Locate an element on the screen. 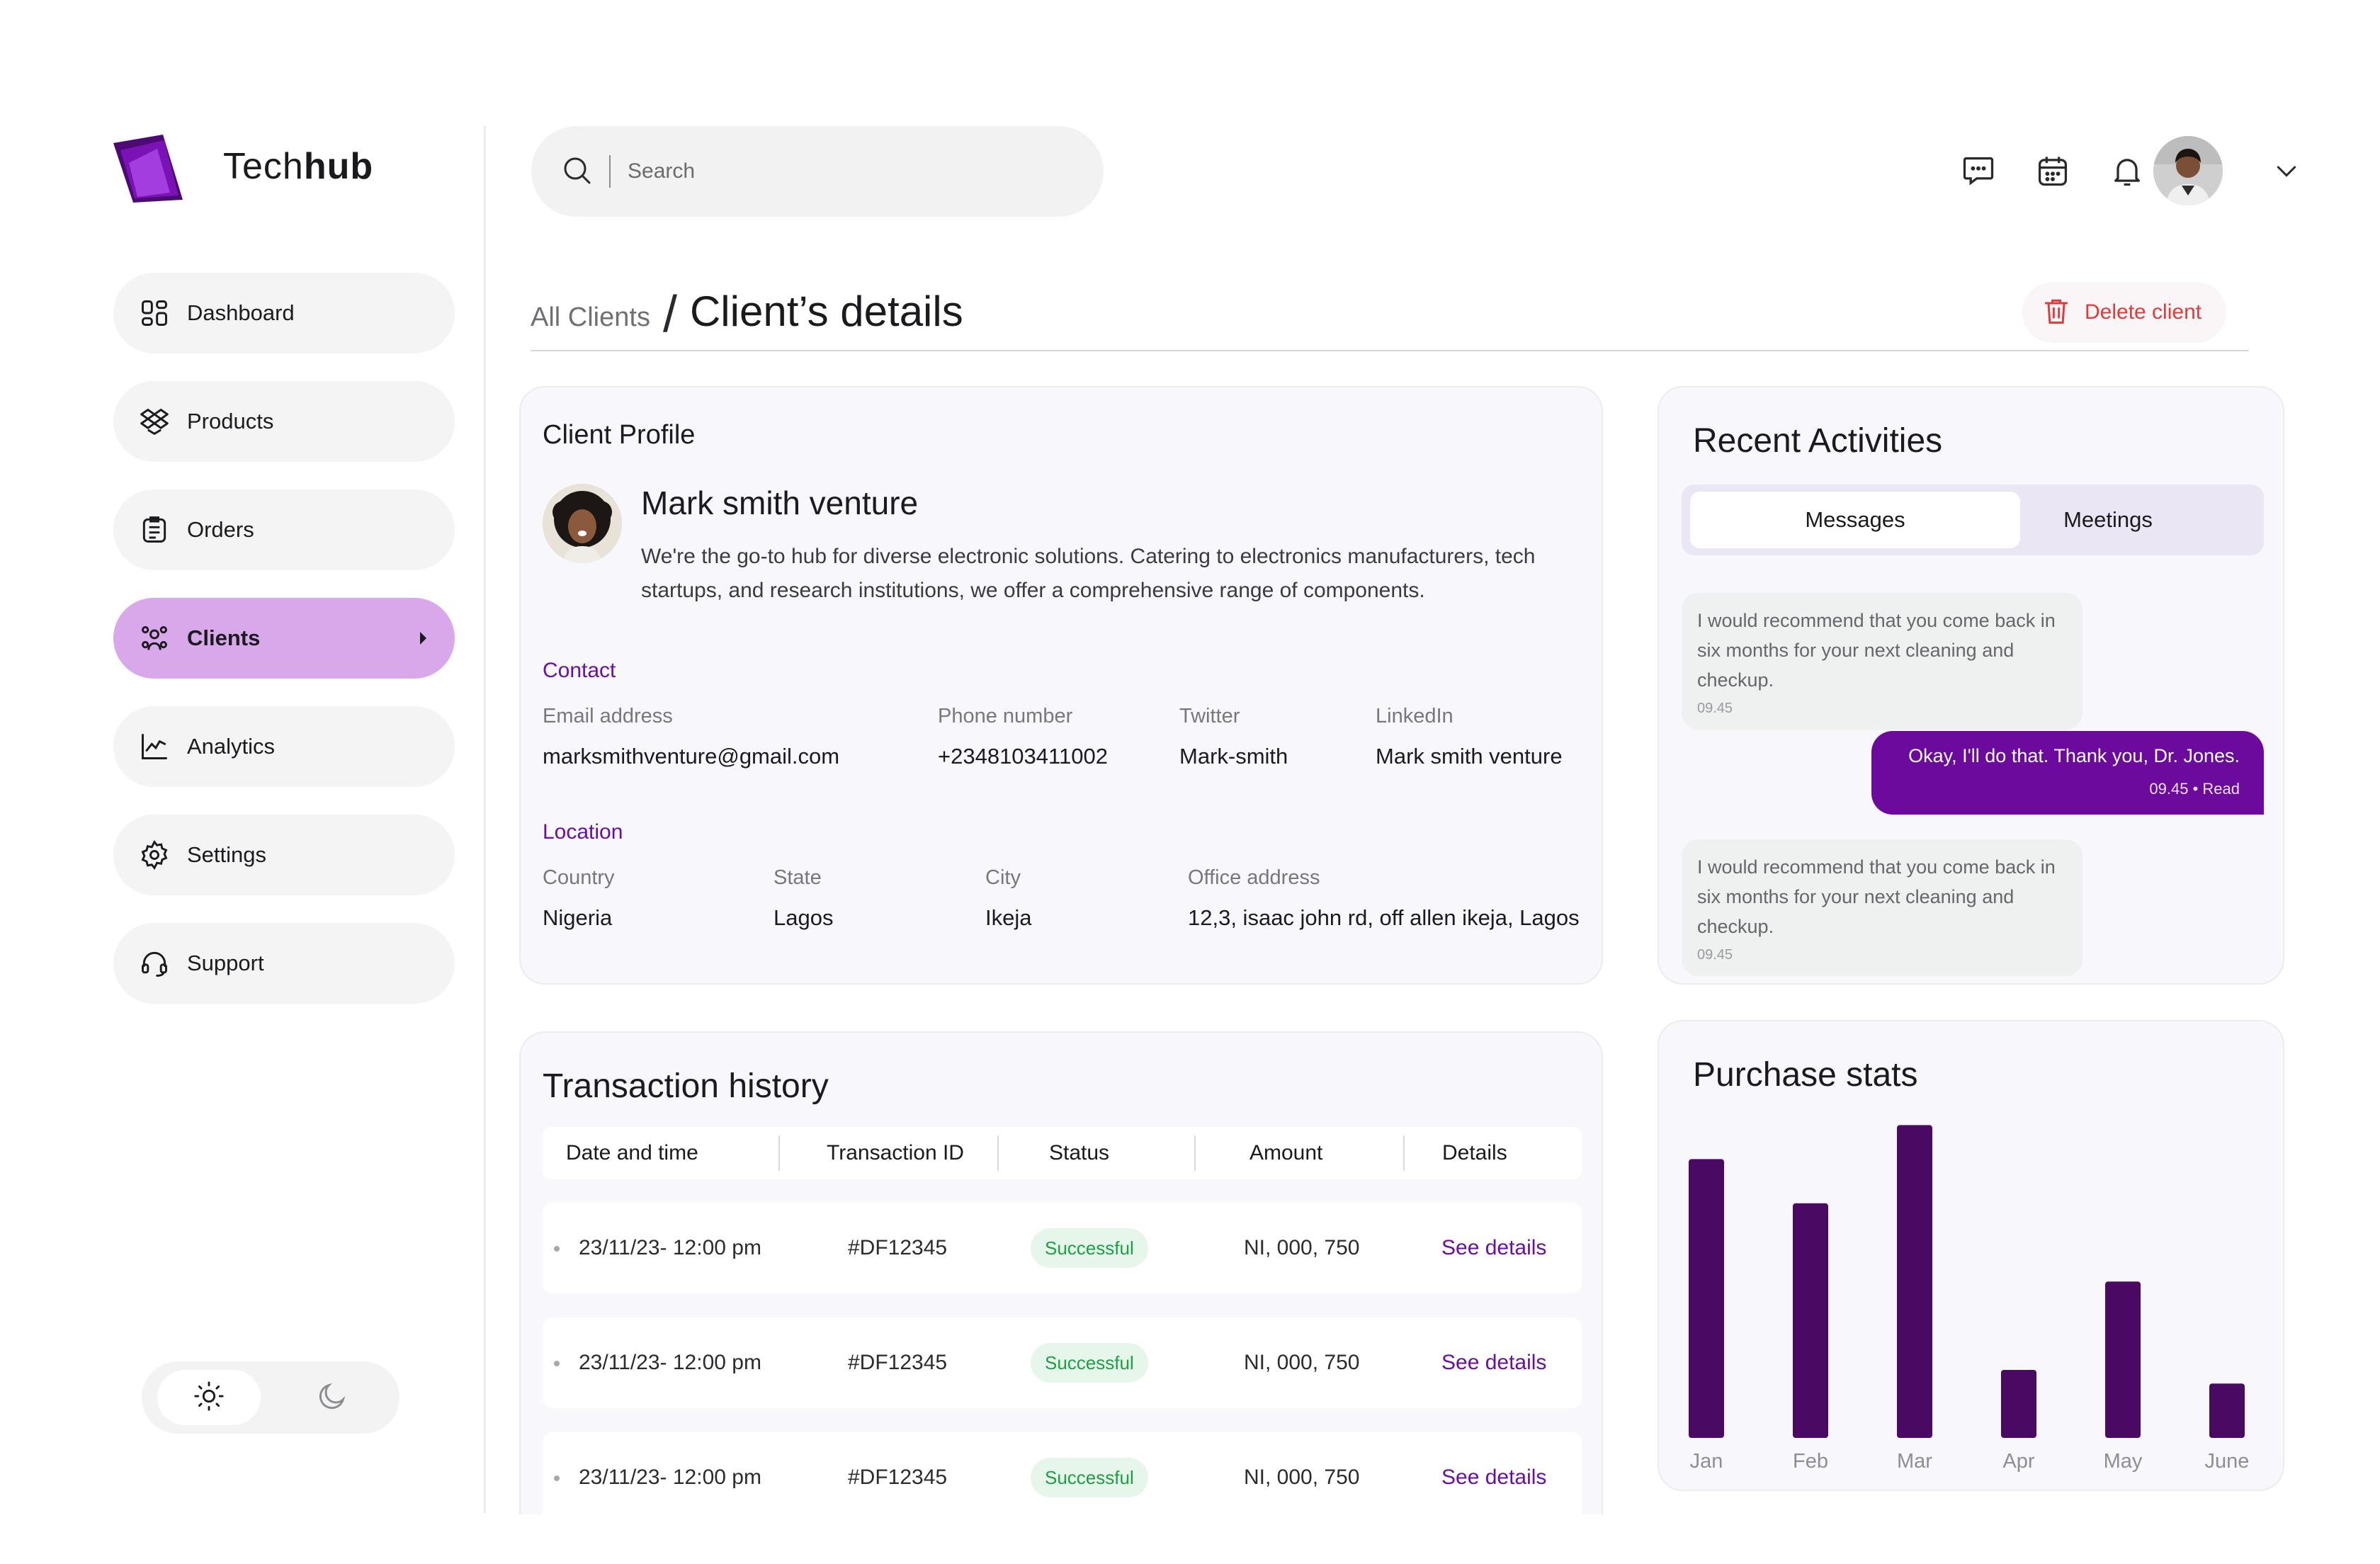 The image size is (2380, 1564). bar-june is located at coordinates (2227, 1411).